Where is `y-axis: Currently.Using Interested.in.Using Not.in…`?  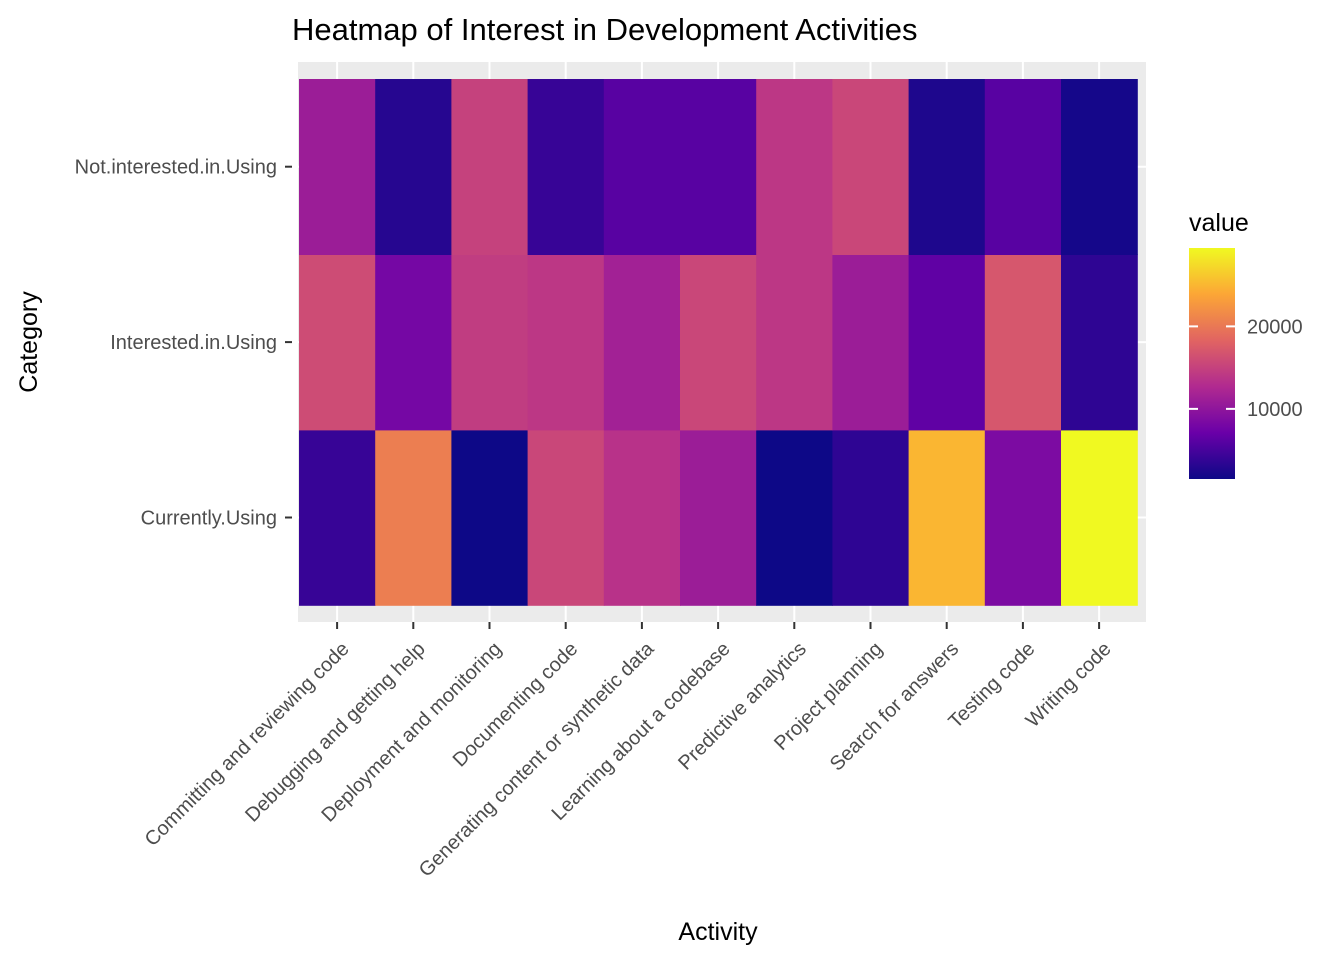 y-axis: Currently.Using Interested.in.Using Not.in… is located at coordinates (183, 343).